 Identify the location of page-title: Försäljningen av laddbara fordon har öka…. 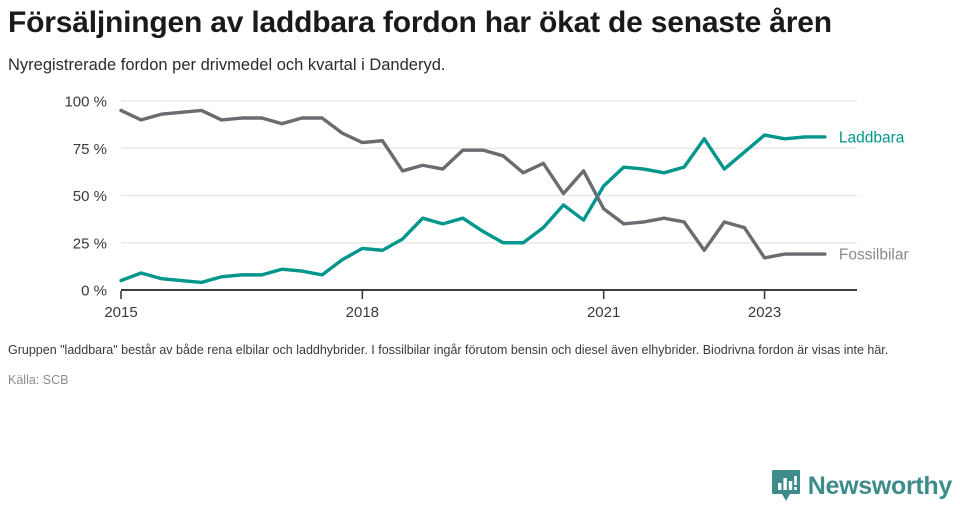
(420, 22).